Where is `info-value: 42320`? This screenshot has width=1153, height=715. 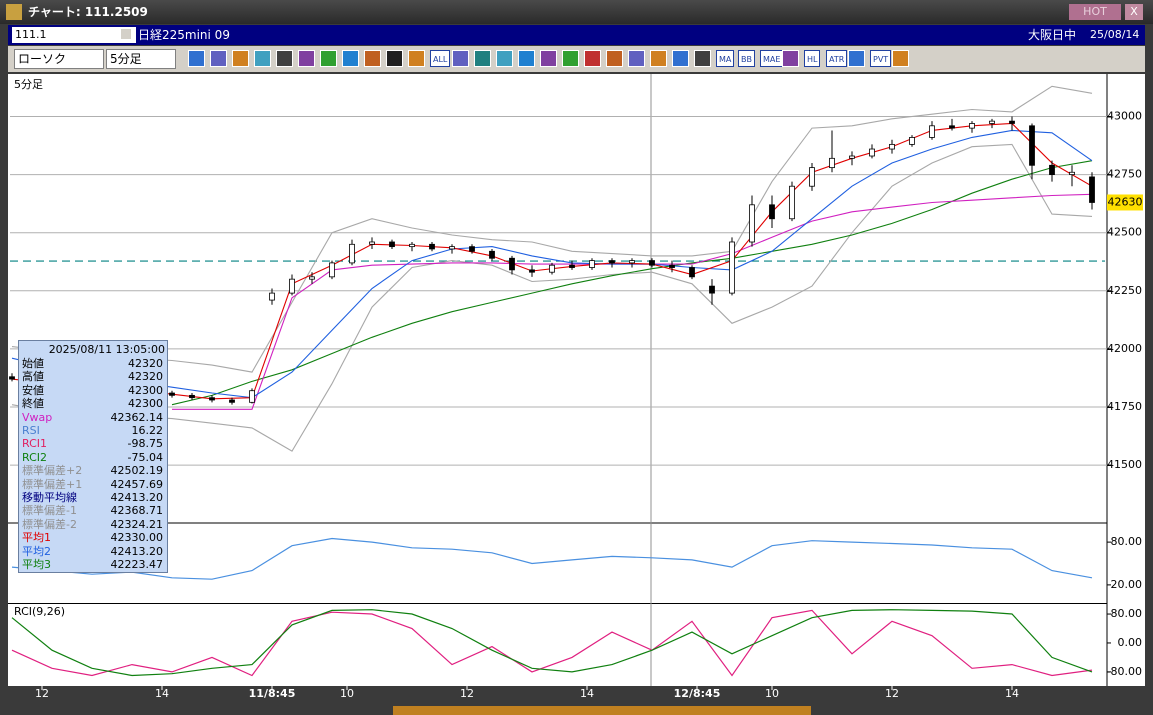 info-value: 42320 is located at coordinates (145, 363).